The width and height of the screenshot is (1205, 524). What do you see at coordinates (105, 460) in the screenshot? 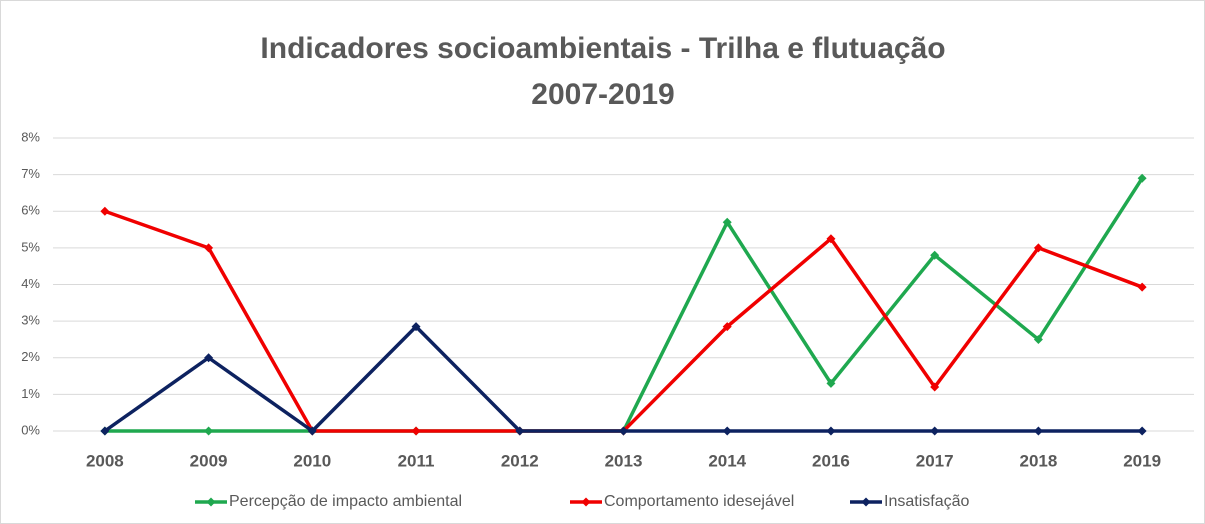
I see `x-tick-label: 2008` at bounding box center [105, 460].